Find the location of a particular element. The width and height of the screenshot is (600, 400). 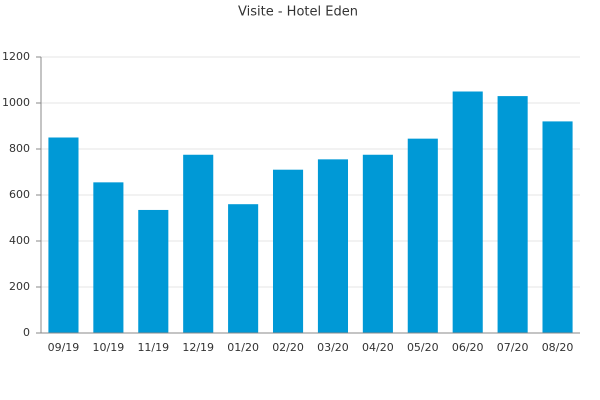

x-tick-label: 11/19 is located at coordinates (153, 347).